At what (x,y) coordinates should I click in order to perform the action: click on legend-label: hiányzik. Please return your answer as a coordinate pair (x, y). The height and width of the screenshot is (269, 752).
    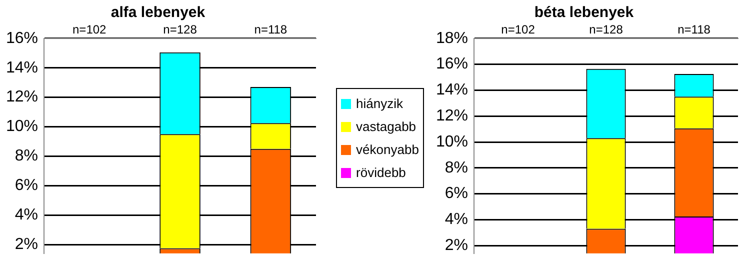
    Looking at the image, I should click on (380, 103).